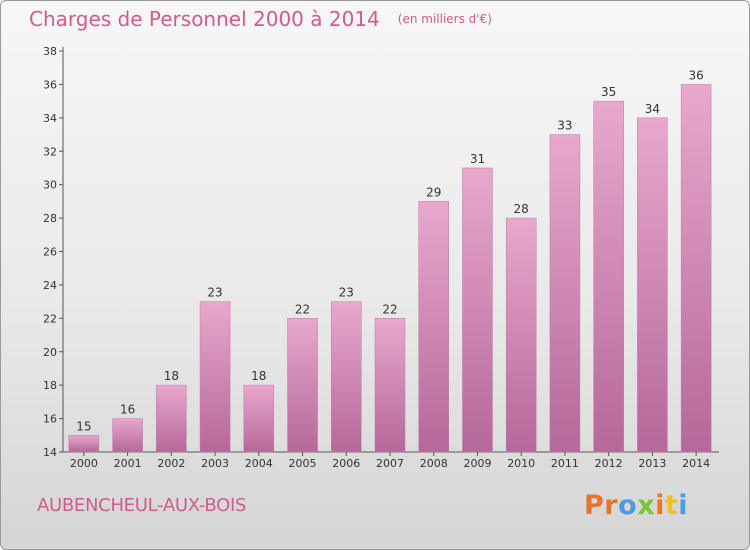 The width and height of the screenshot is (750, 550). Describe the element at coordinates (50, 285) in the screenshot. I see `y-tick-label: 24` at that location.